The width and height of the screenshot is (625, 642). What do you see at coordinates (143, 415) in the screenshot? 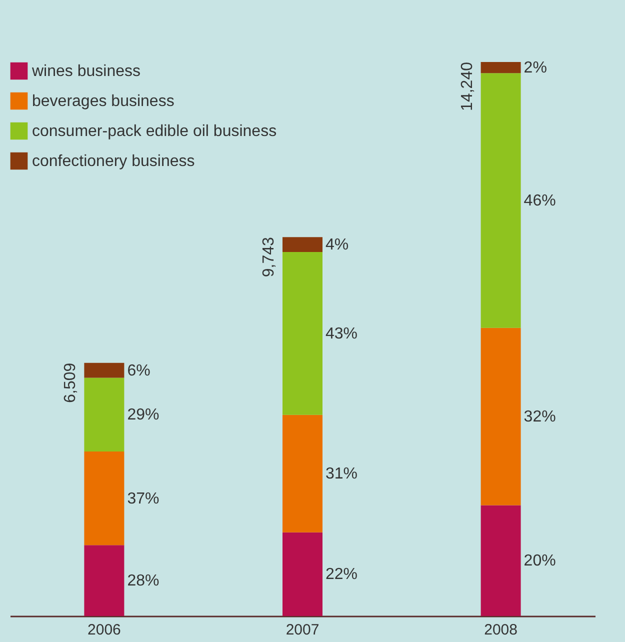
I see `annotation: 29%` at bounding box center [143, 415].